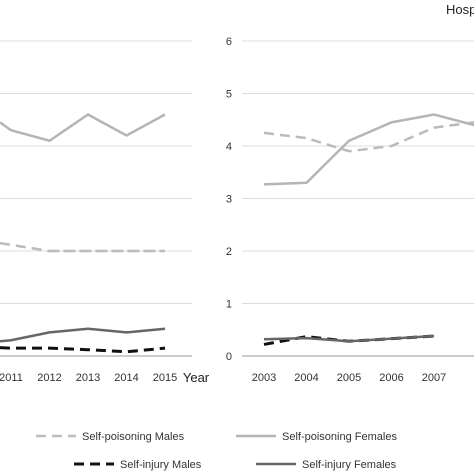  What do you see at coordinates (229, 252) in the screenshot?
I see `y-tick-label: 2` at bounding box center [229, 252].